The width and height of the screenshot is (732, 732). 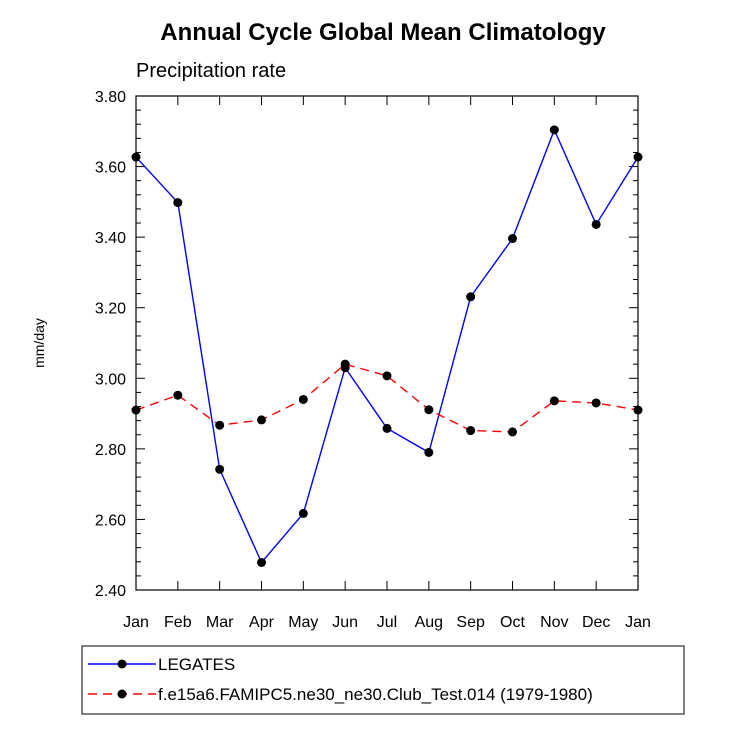 I want to click on x-tick-label: Feb, so click(x=178, y=622).